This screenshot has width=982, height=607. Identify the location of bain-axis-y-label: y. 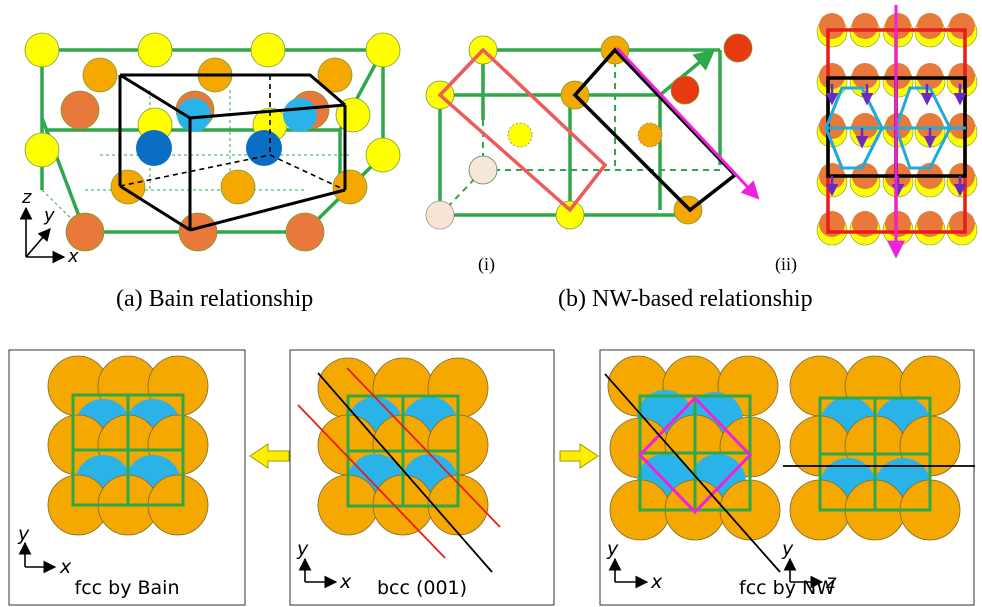
(49, 215).